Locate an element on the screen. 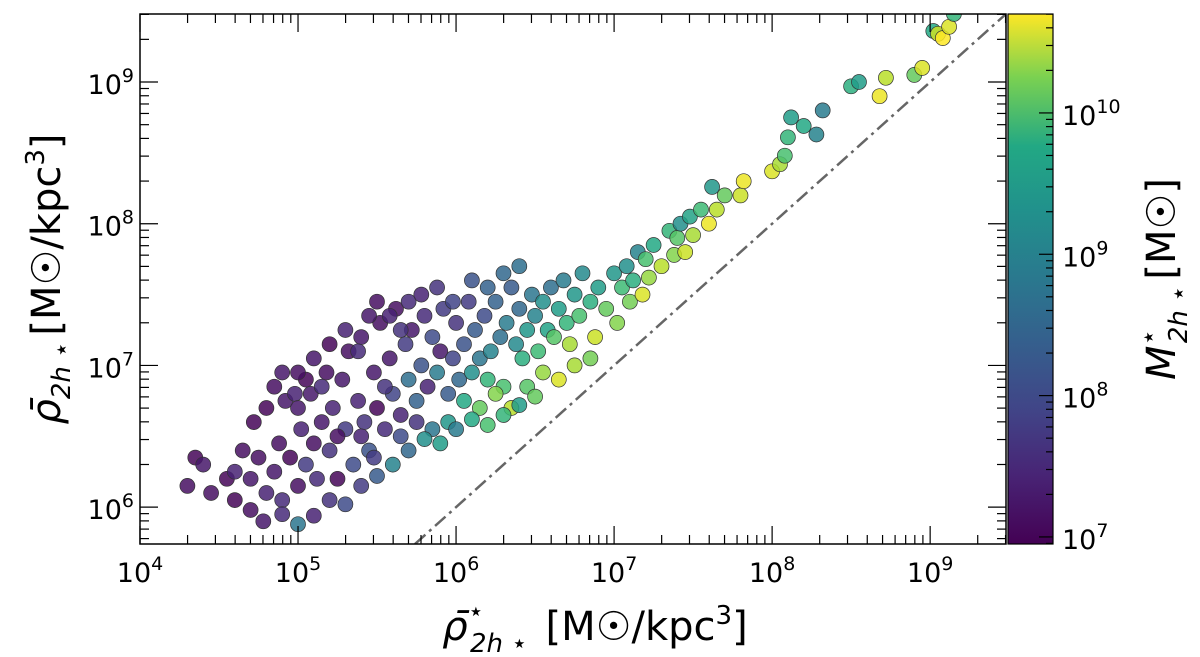 Image resolution: width=1200 pixels, height=657 pixels. x-tick-label: 10⁸ is located at coordinates (772, 571).